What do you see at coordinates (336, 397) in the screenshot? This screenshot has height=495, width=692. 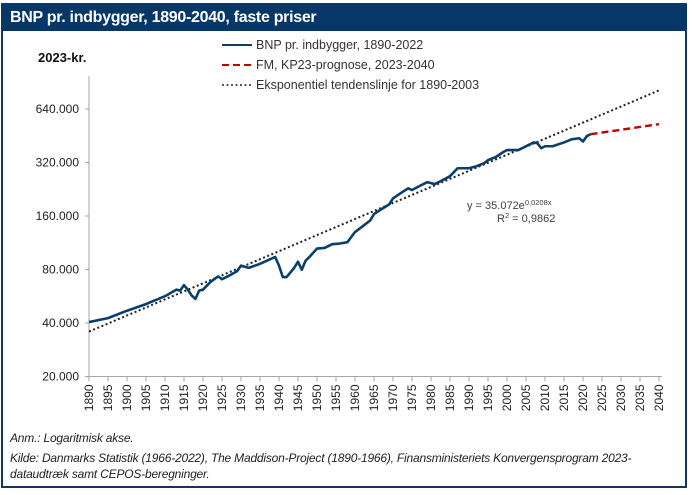 I see `x-tick-label: 1955` at bounding box center [336, 397].